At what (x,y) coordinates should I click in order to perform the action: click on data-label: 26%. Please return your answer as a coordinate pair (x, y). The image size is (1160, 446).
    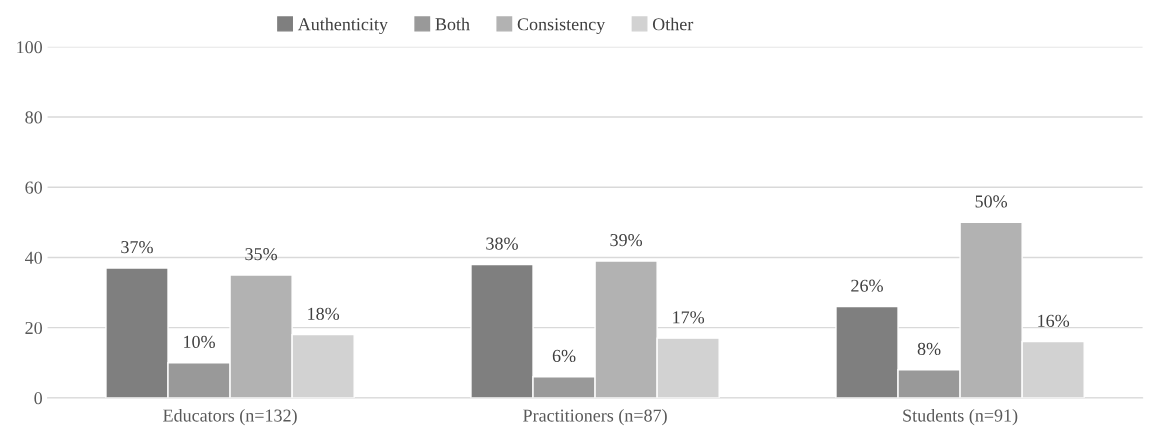
    Looking at the image, I should click on (867, 285).